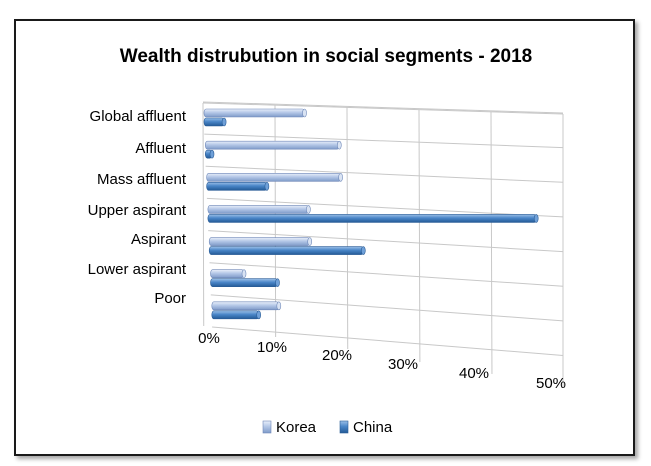  I want to click on legend-label: China, so click(373, 427).